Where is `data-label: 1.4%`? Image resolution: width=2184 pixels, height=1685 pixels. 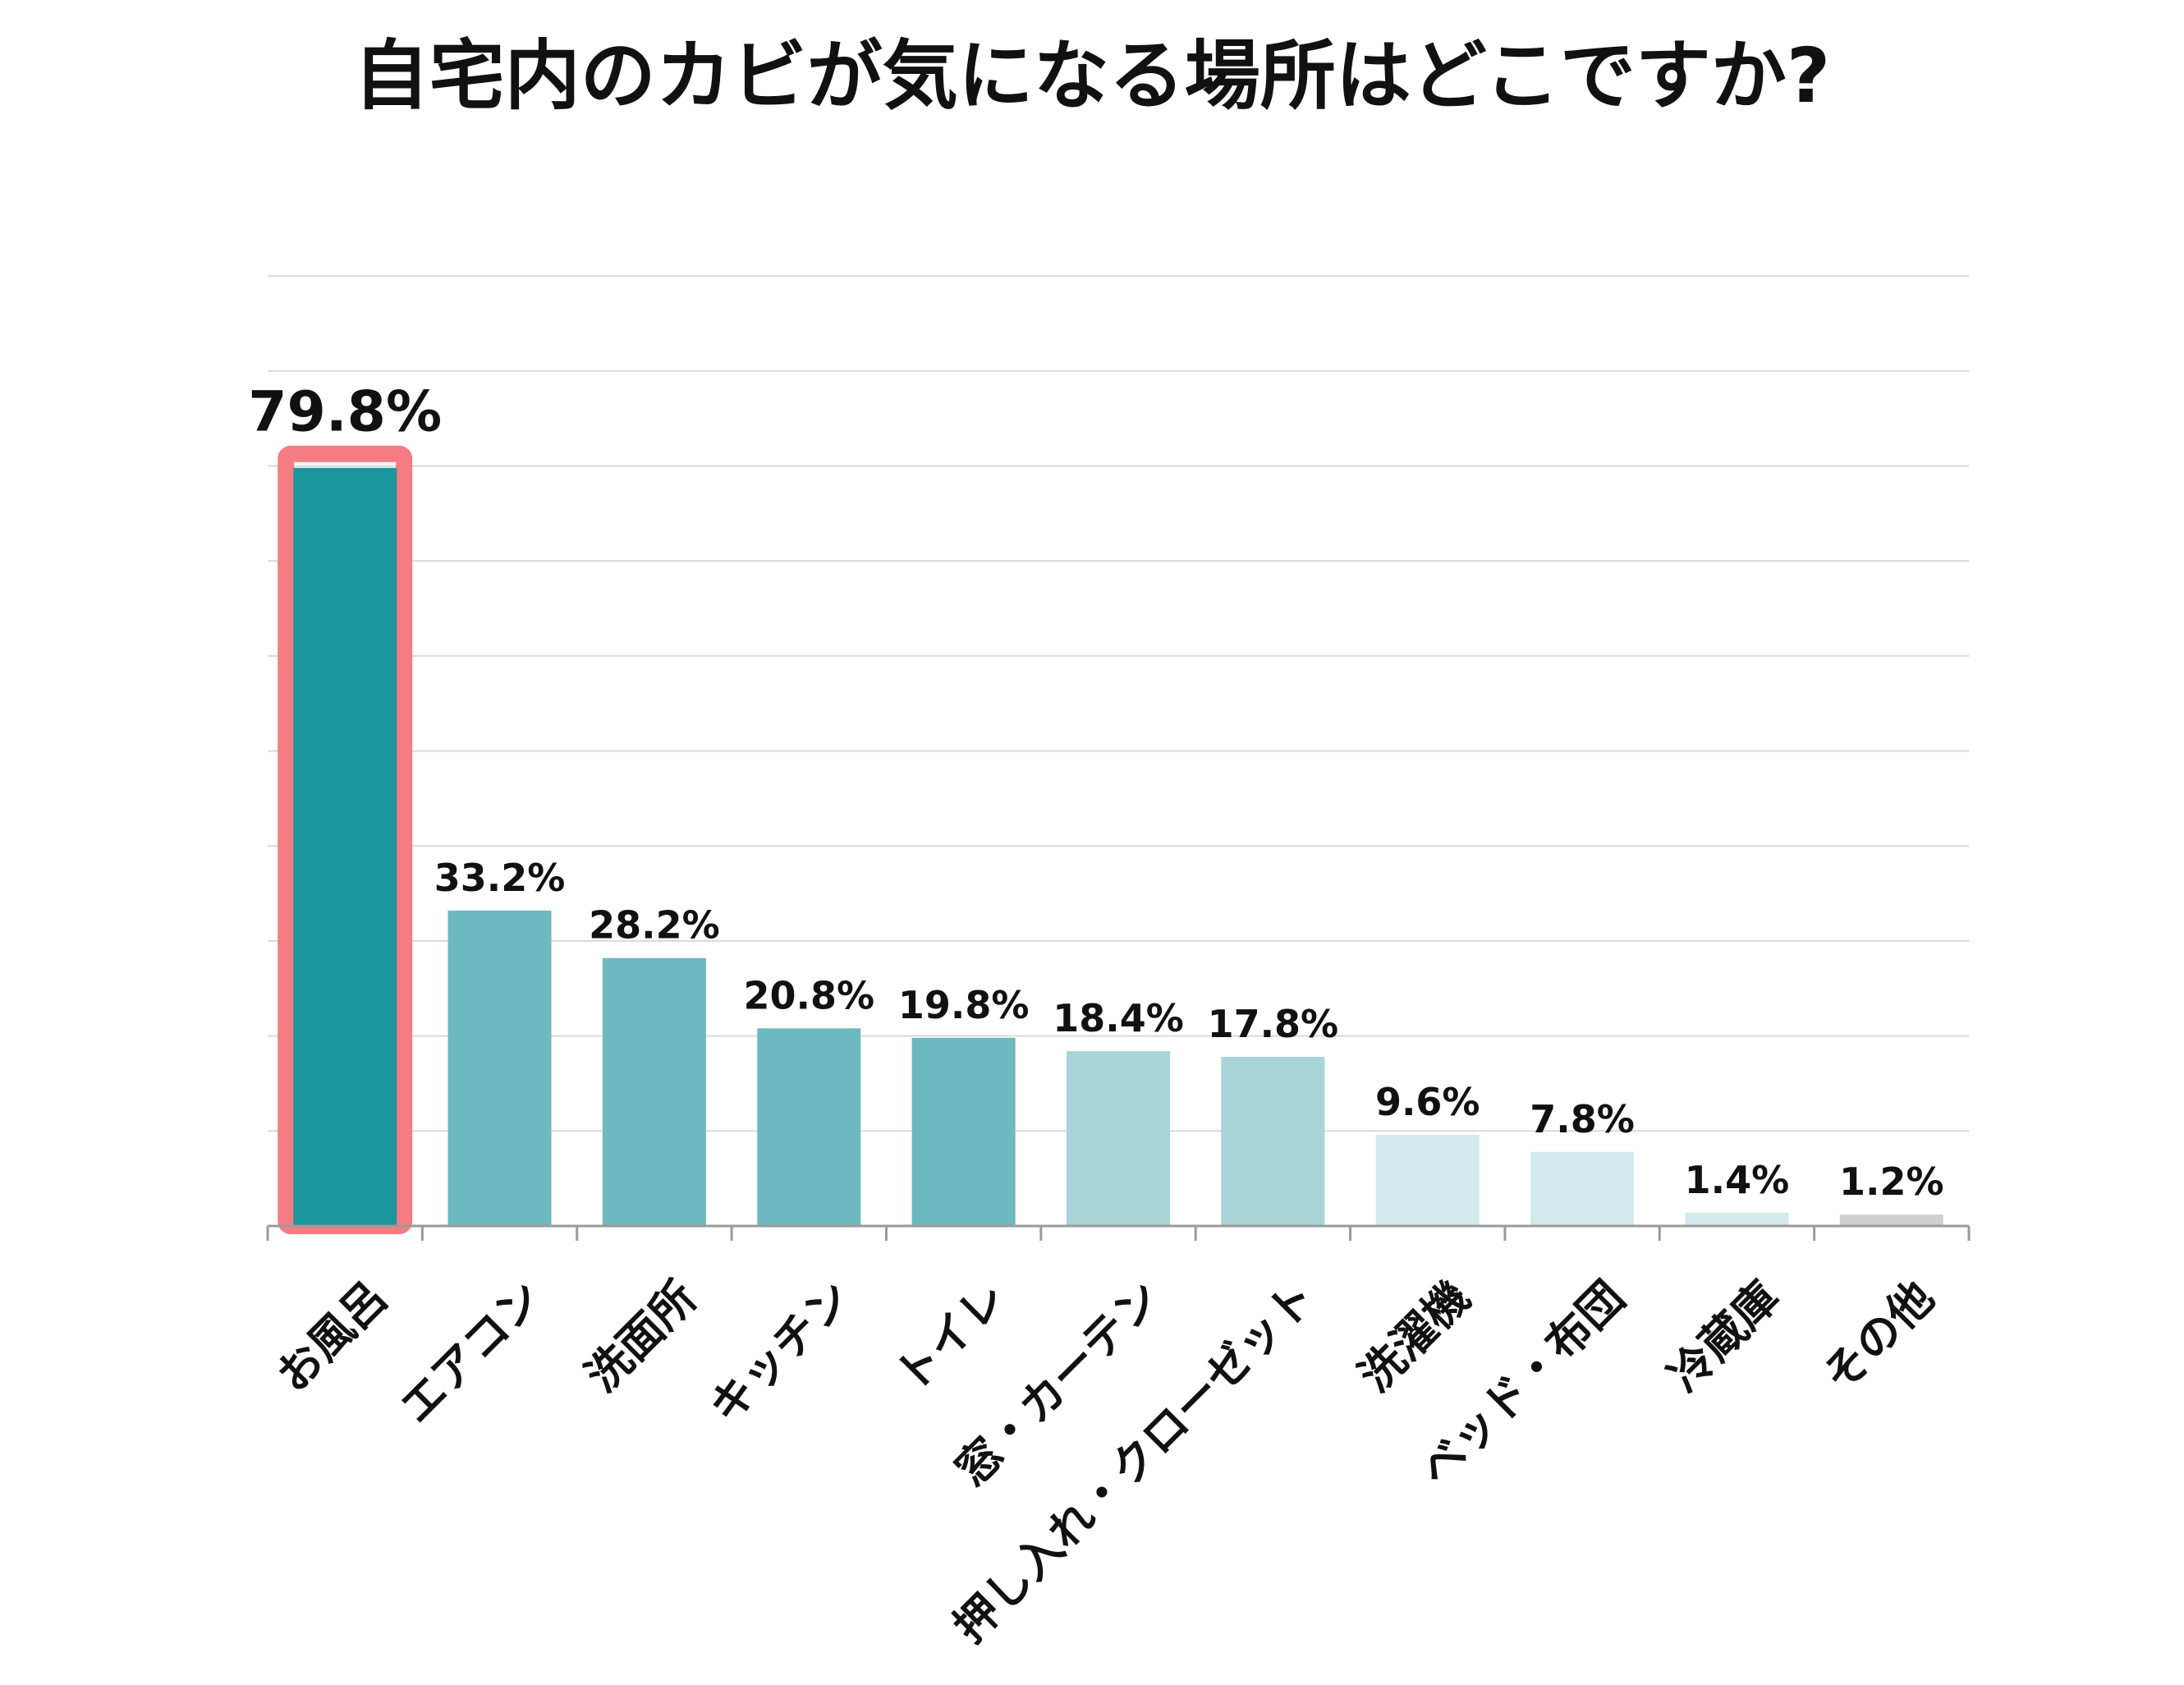
data-label: 1.4% is located at coordinates (1737, 1180).